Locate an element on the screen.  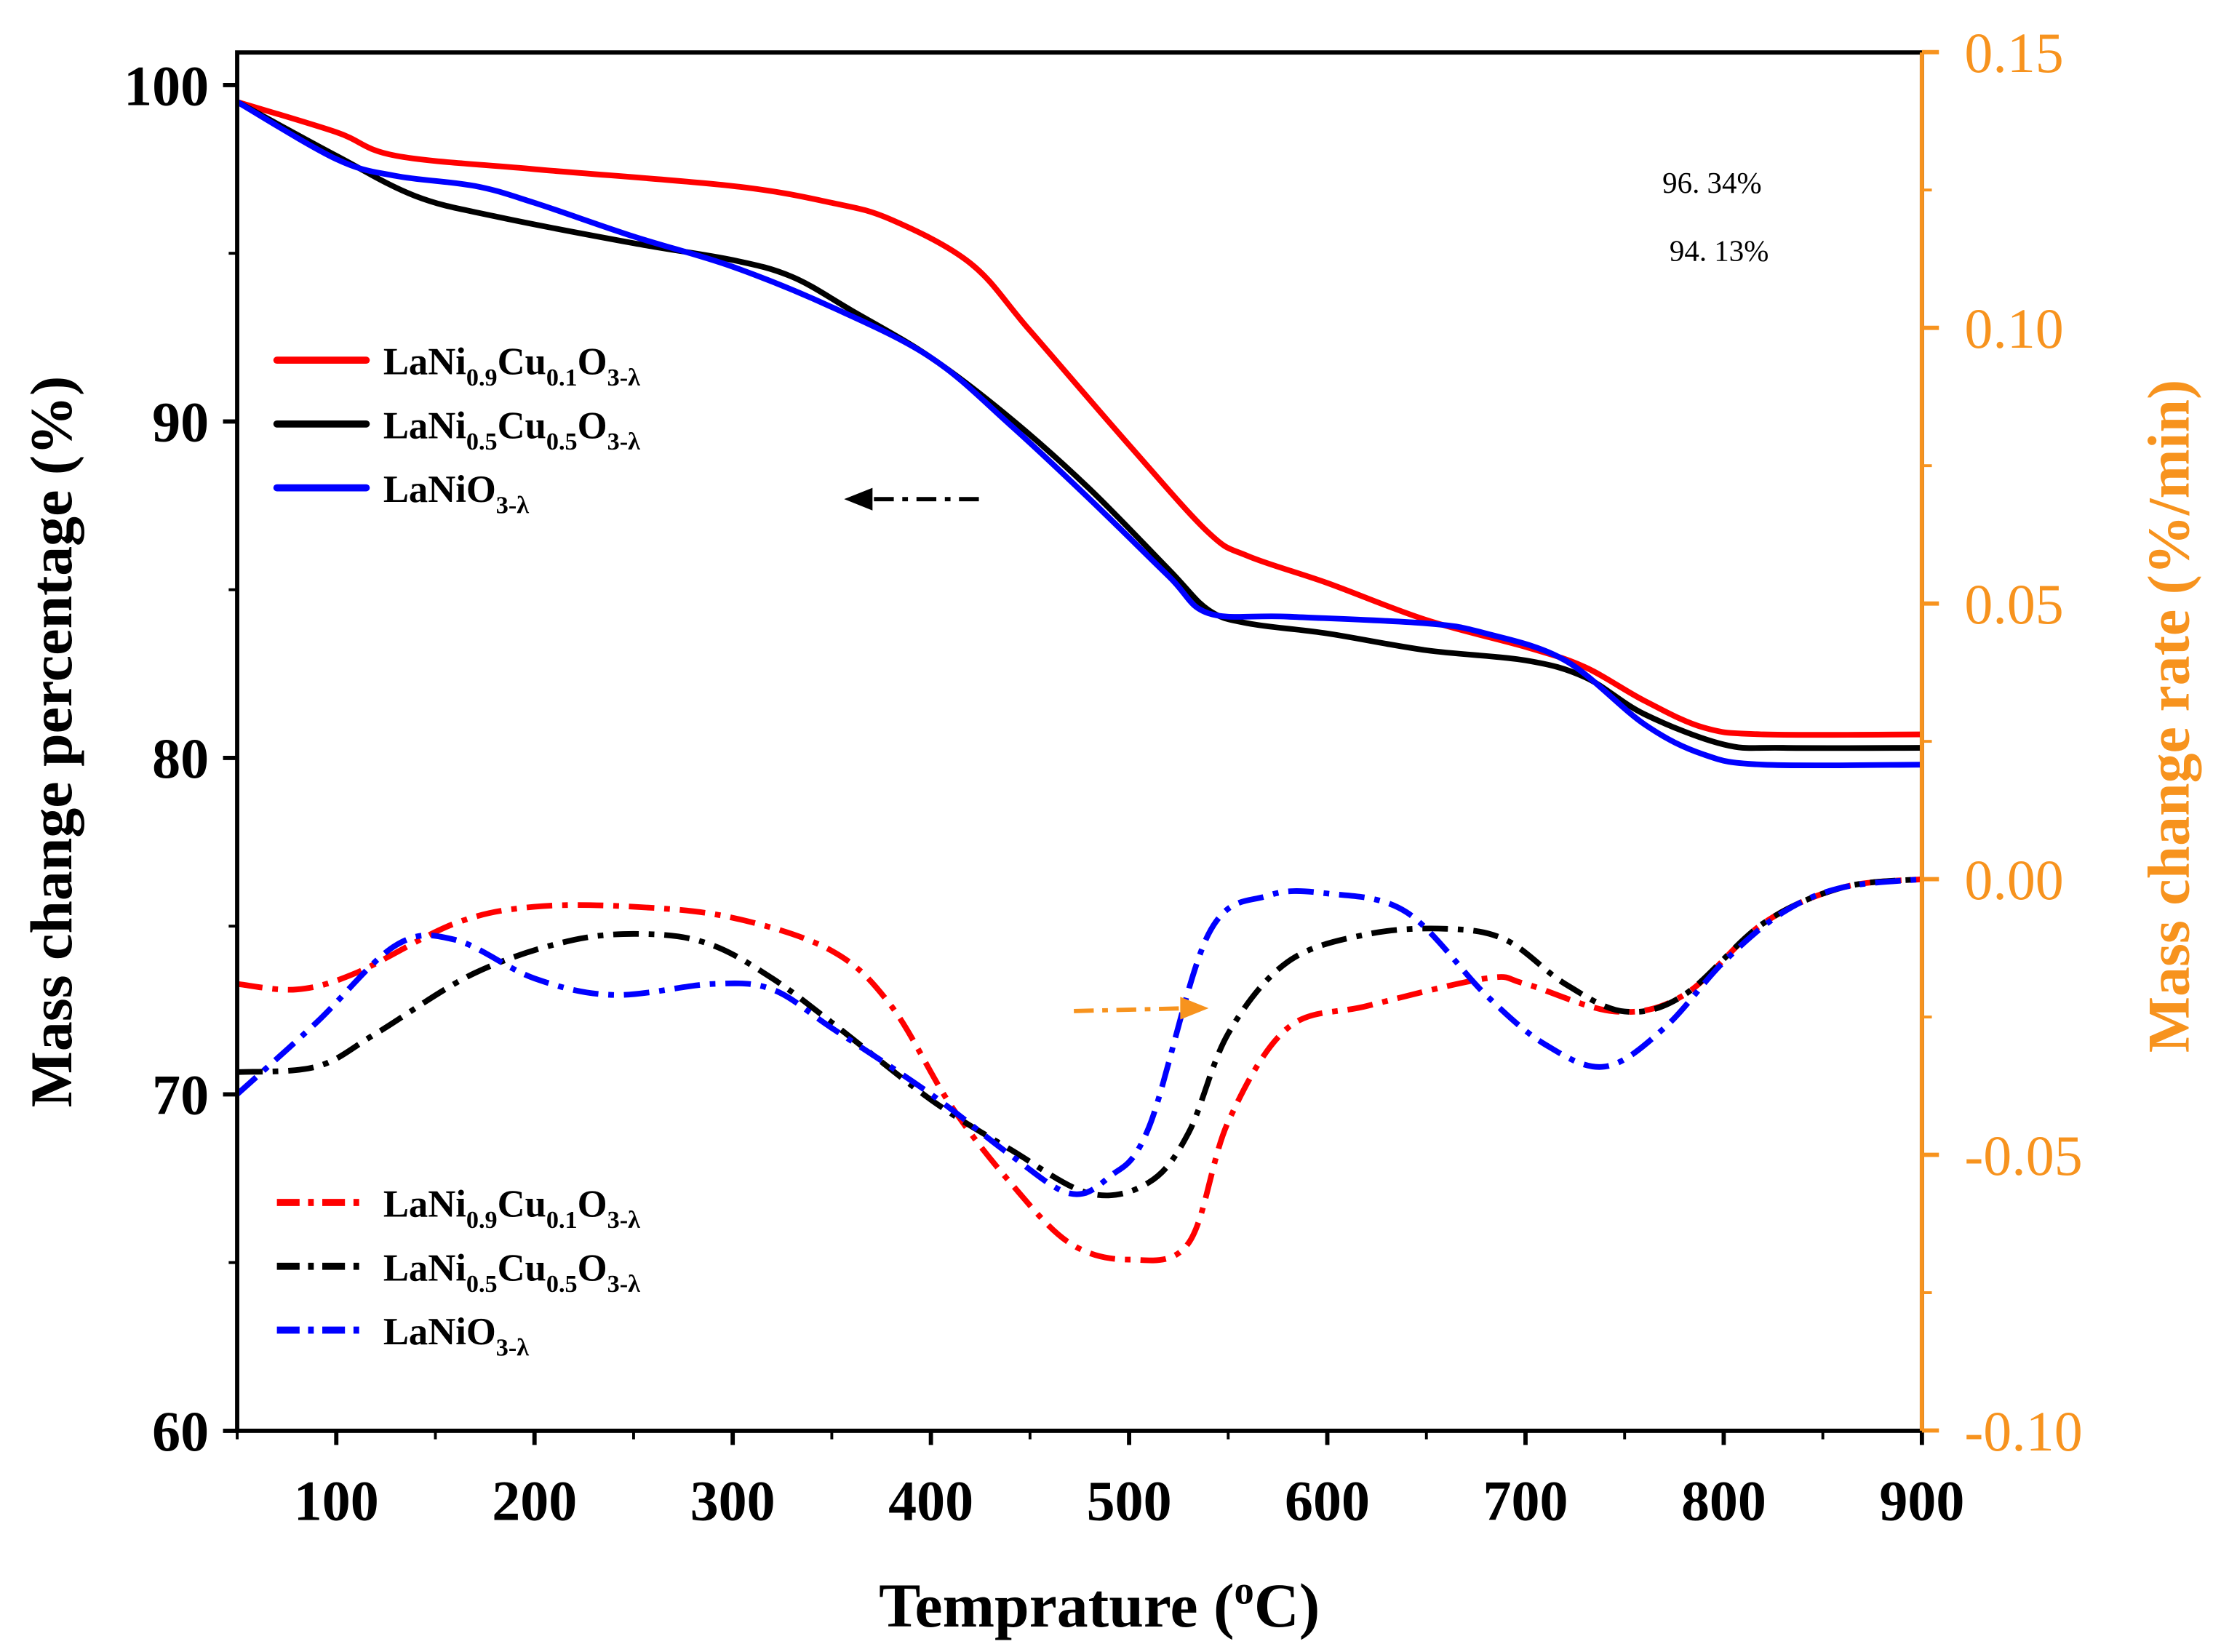
y2-tick-label: 0.00 is located at coordinates (2013, 880).